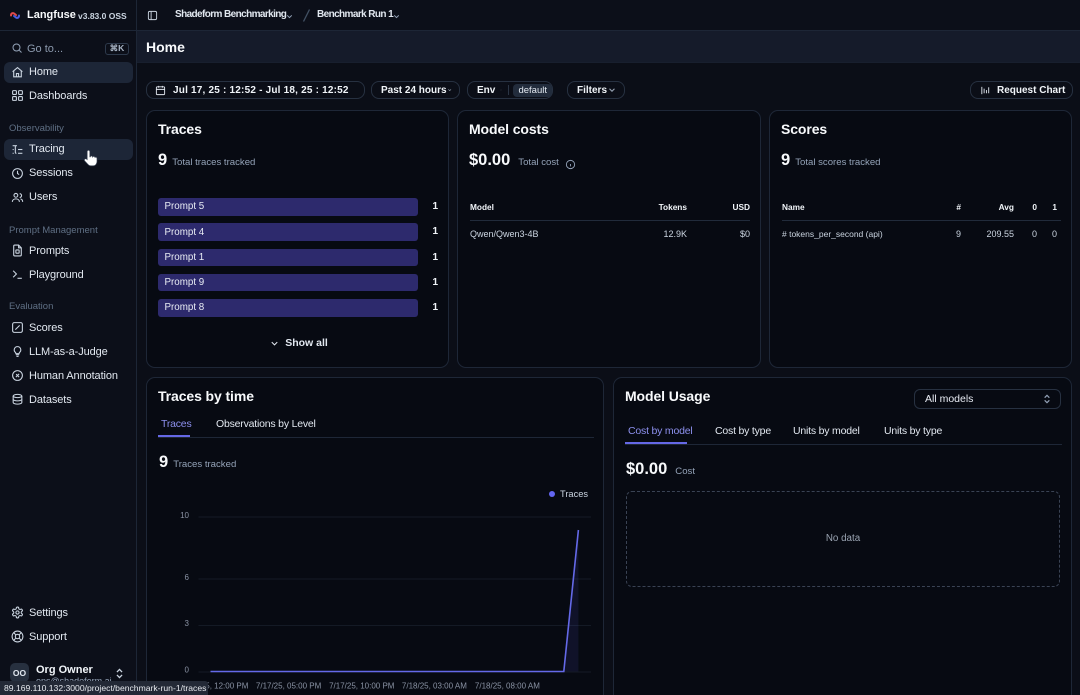 Image resolution: width=1080 pixels, height=695 pixels. What do you see at coordinates (187, 670) in the screenshot?
I see `svg-text: 0` at bounding box center [187, 670].